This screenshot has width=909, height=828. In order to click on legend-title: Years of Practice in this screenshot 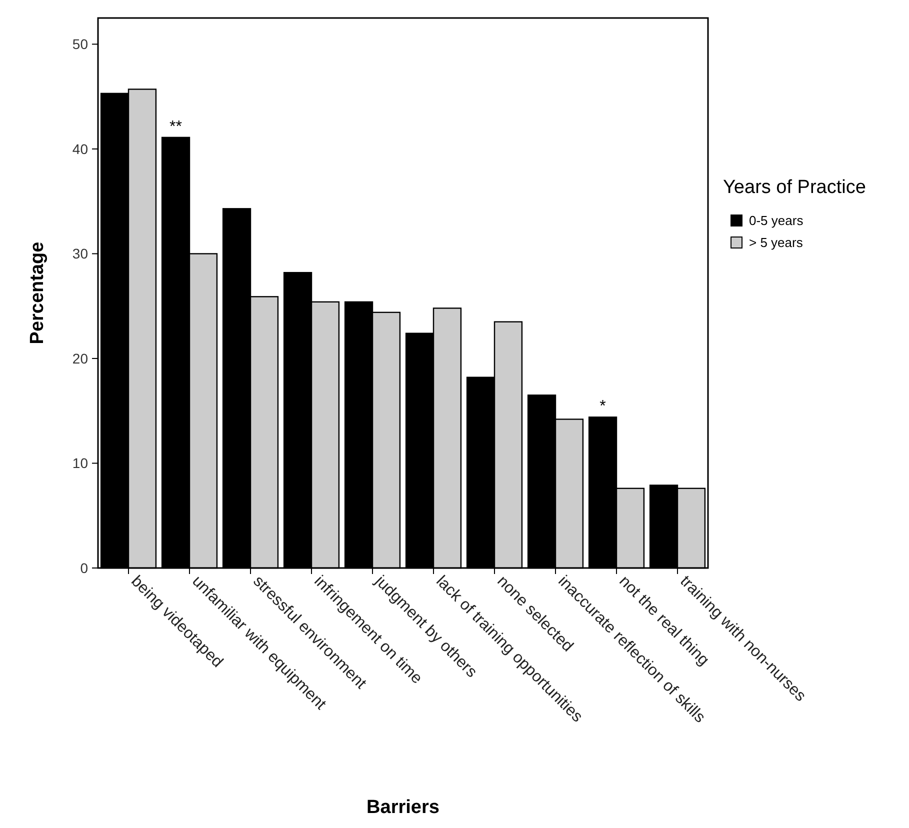, I will do `click(794, 187)`.